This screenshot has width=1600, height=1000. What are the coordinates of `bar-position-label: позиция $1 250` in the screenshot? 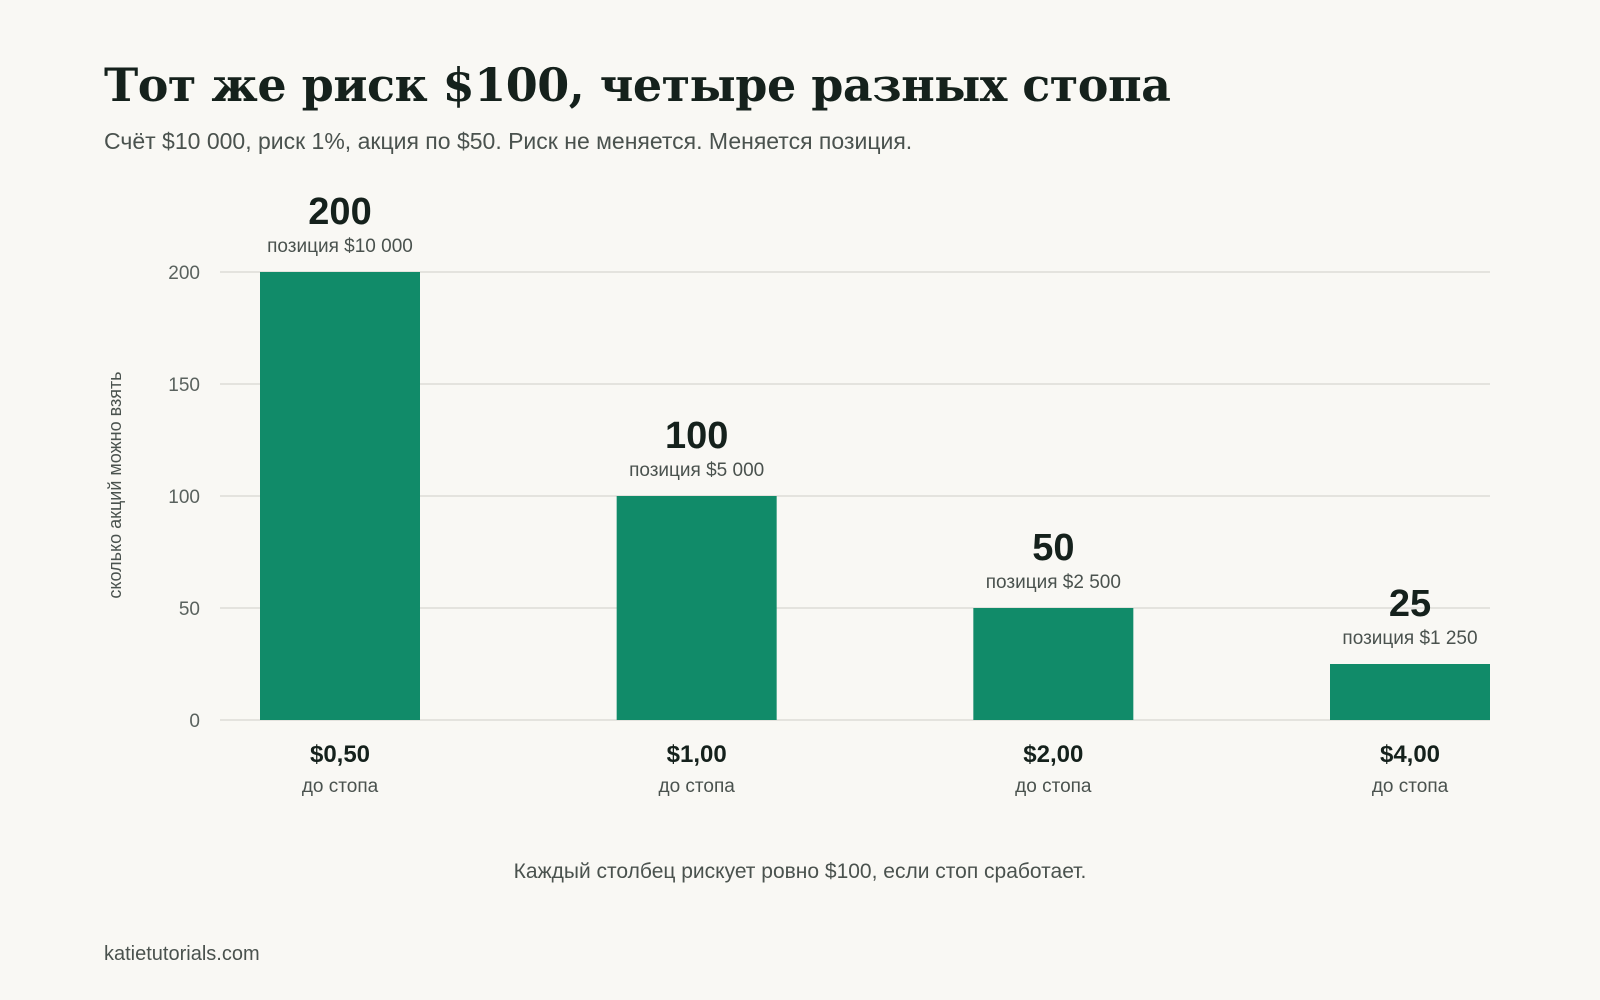 It's located at (1409, 638).